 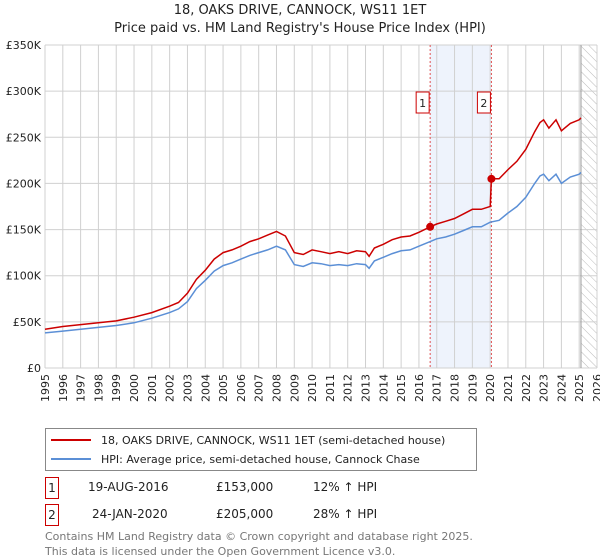 What do you see at coordinates (71, 440) in the screenshot?
I see `legend-swatch-property` at bounding box center [71, 440].